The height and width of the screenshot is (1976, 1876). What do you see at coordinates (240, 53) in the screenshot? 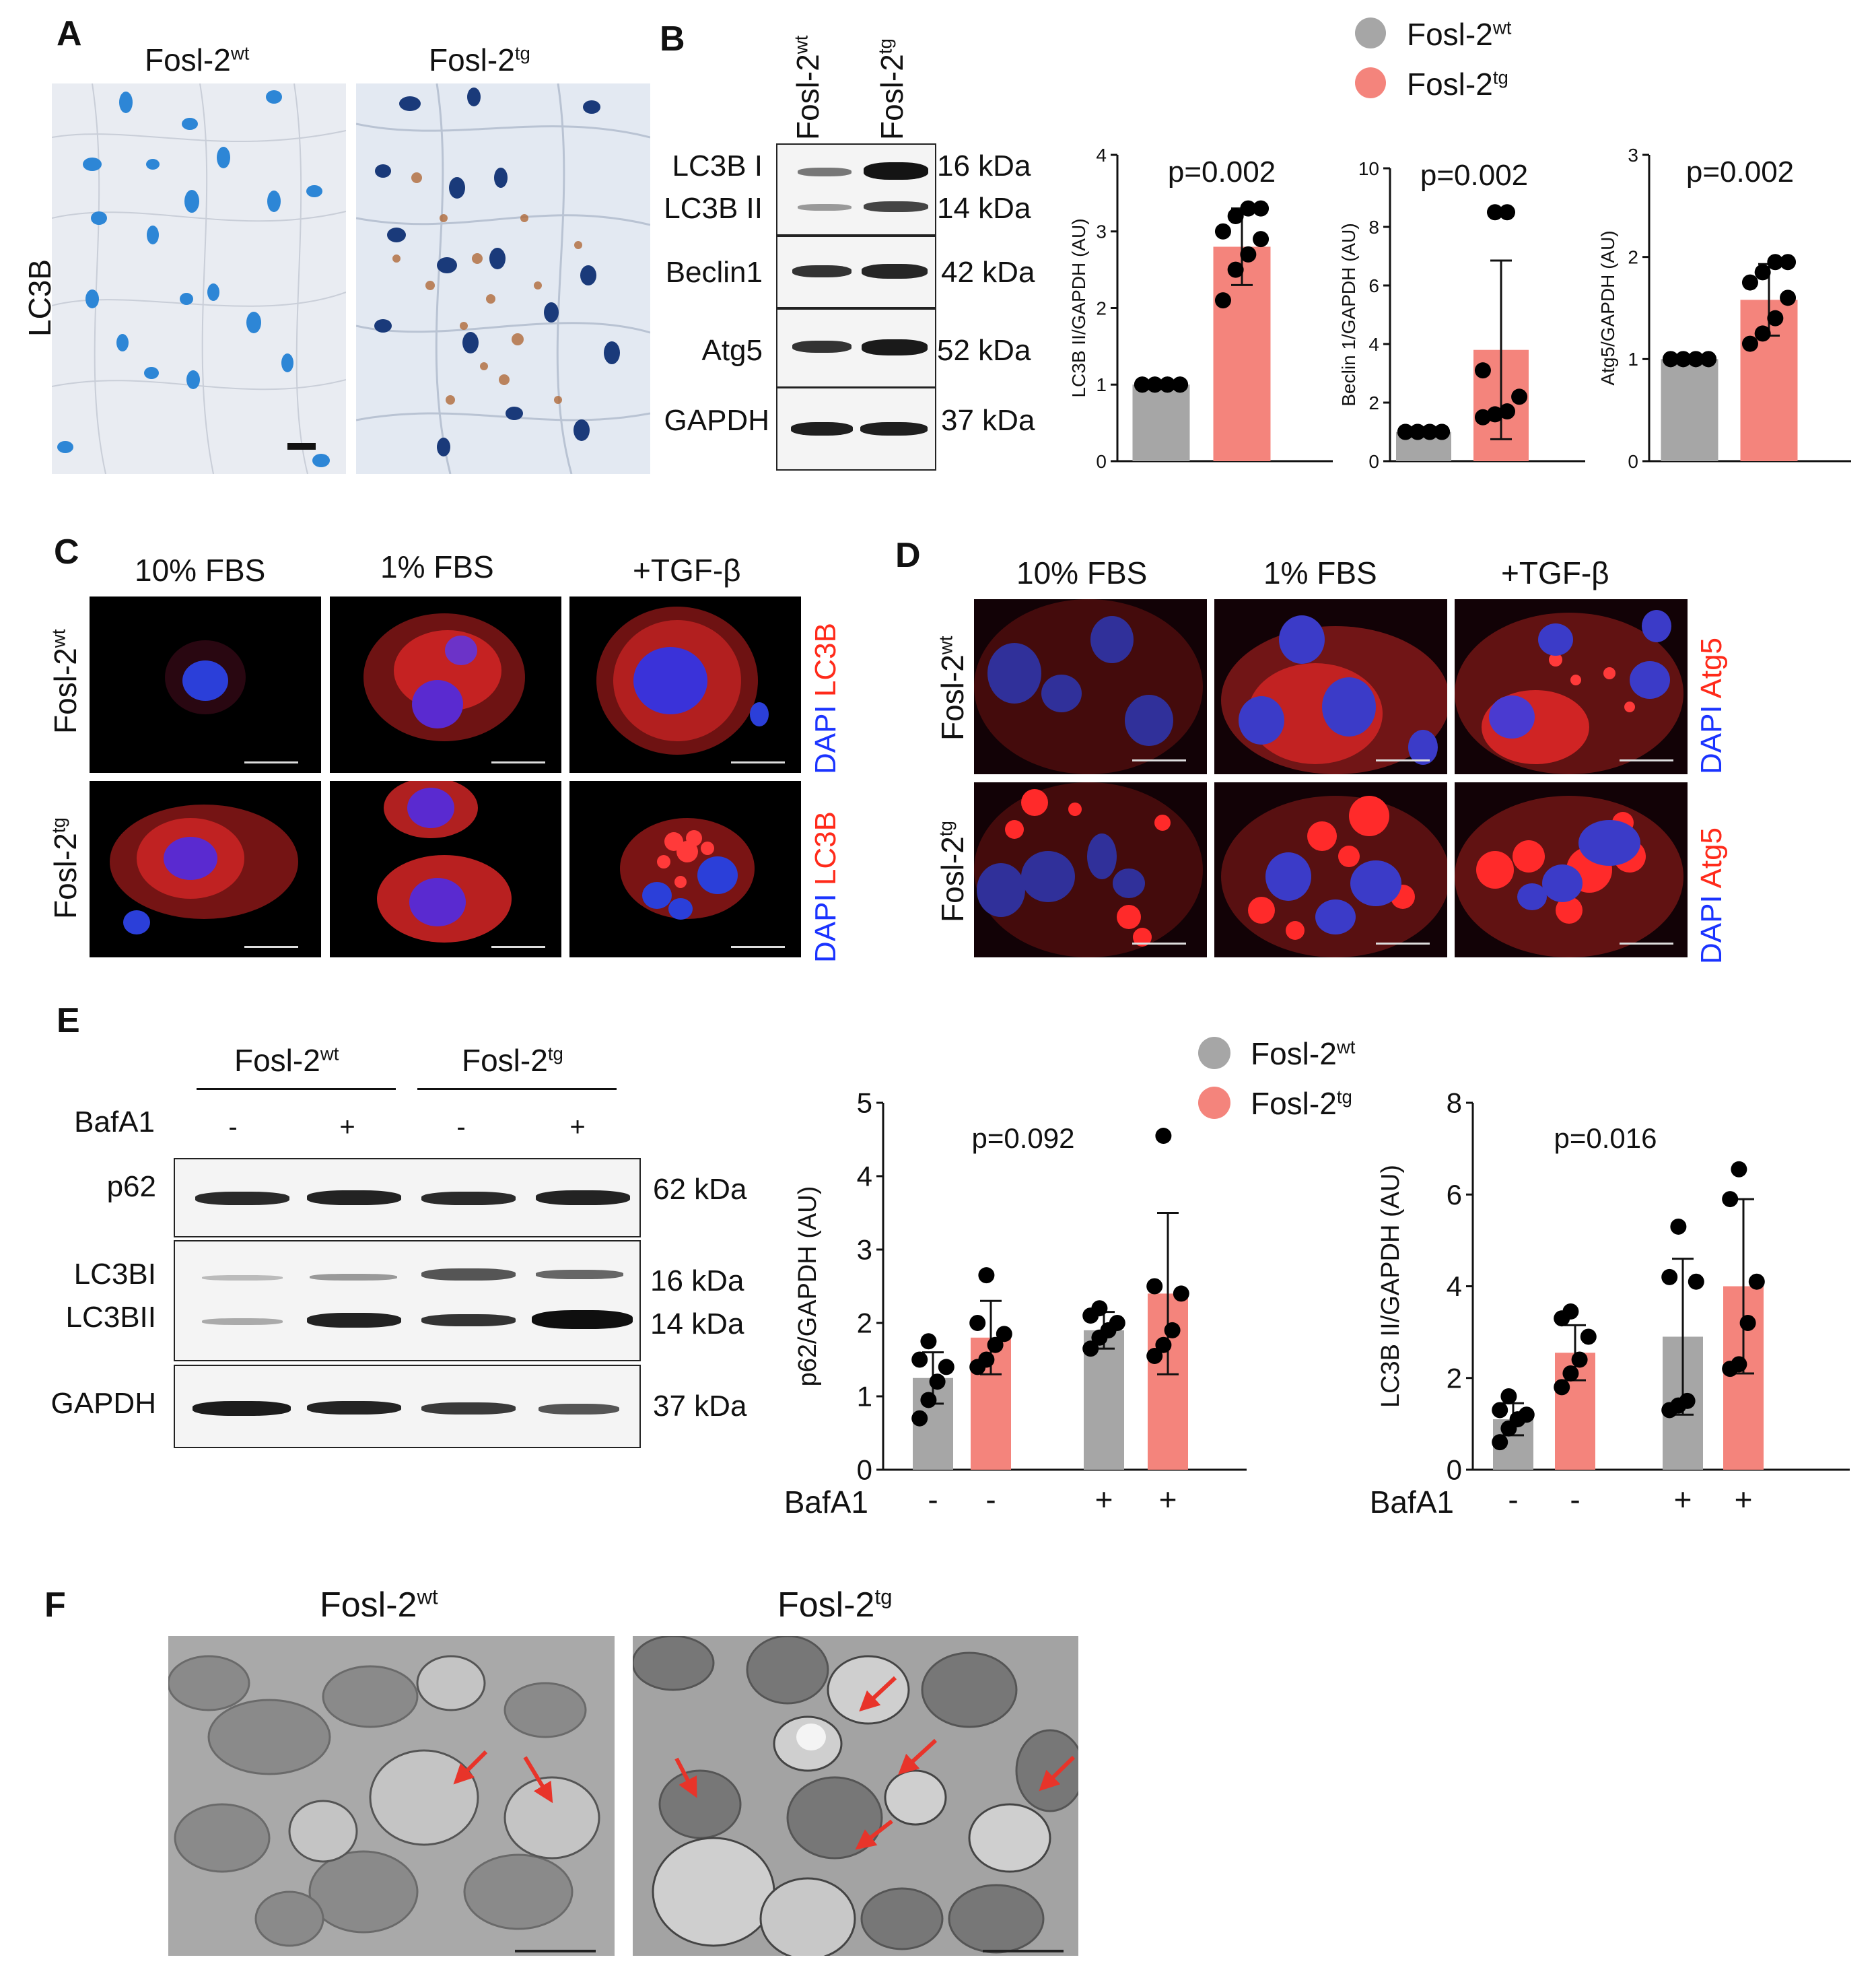
I see `genotype-wt-sup: wt` at bounding box center [240, 53].